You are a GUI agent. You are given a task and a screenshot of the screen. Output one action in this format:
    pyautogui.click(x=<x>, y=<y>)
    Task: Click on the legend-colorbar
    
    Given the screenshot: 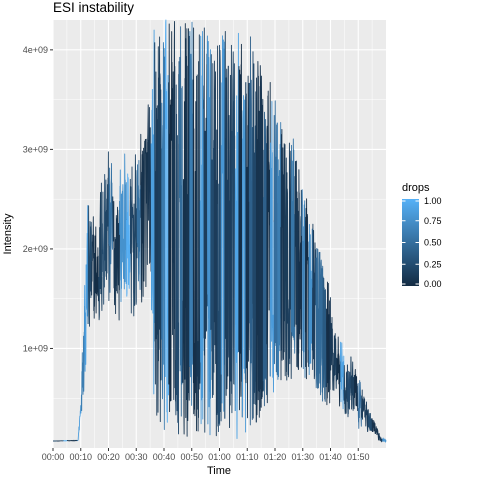 What is the action you would take?
    pyautogui.click(x=410, y=242)
    